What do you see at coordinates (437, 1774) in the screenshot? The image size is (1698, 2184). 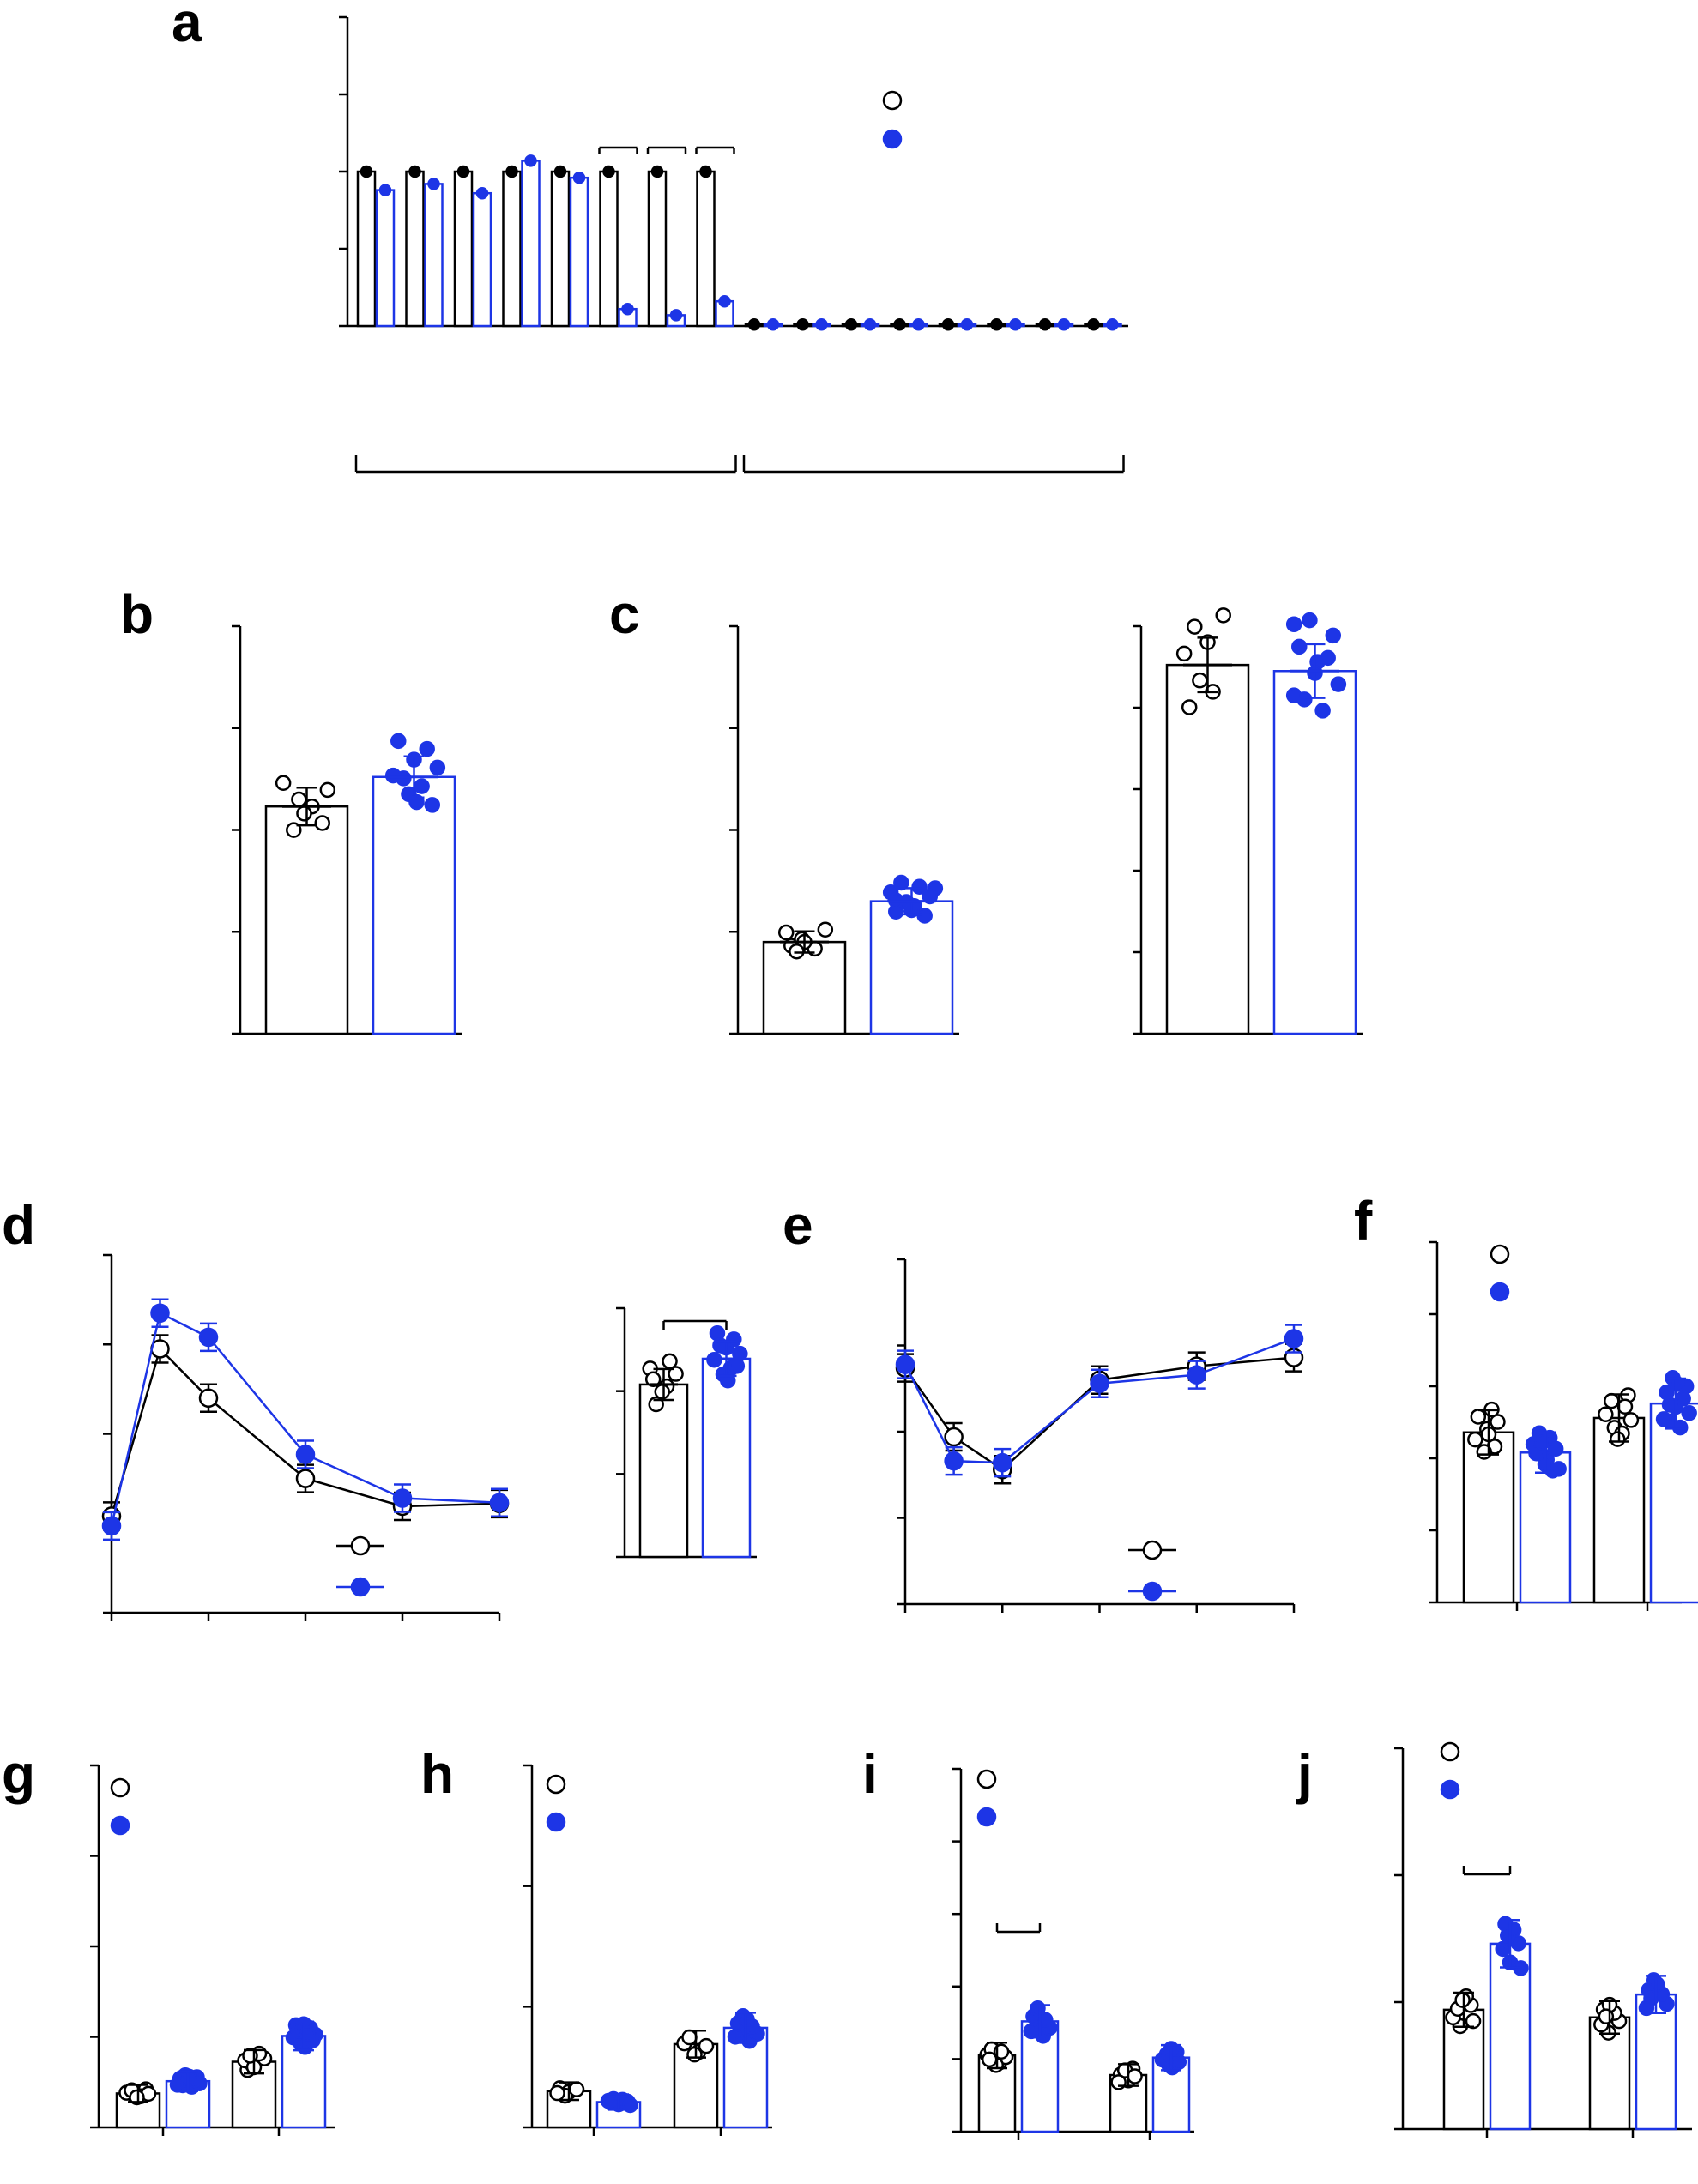 I see `panel-label-h: h` at bounding box center [437, 1774].